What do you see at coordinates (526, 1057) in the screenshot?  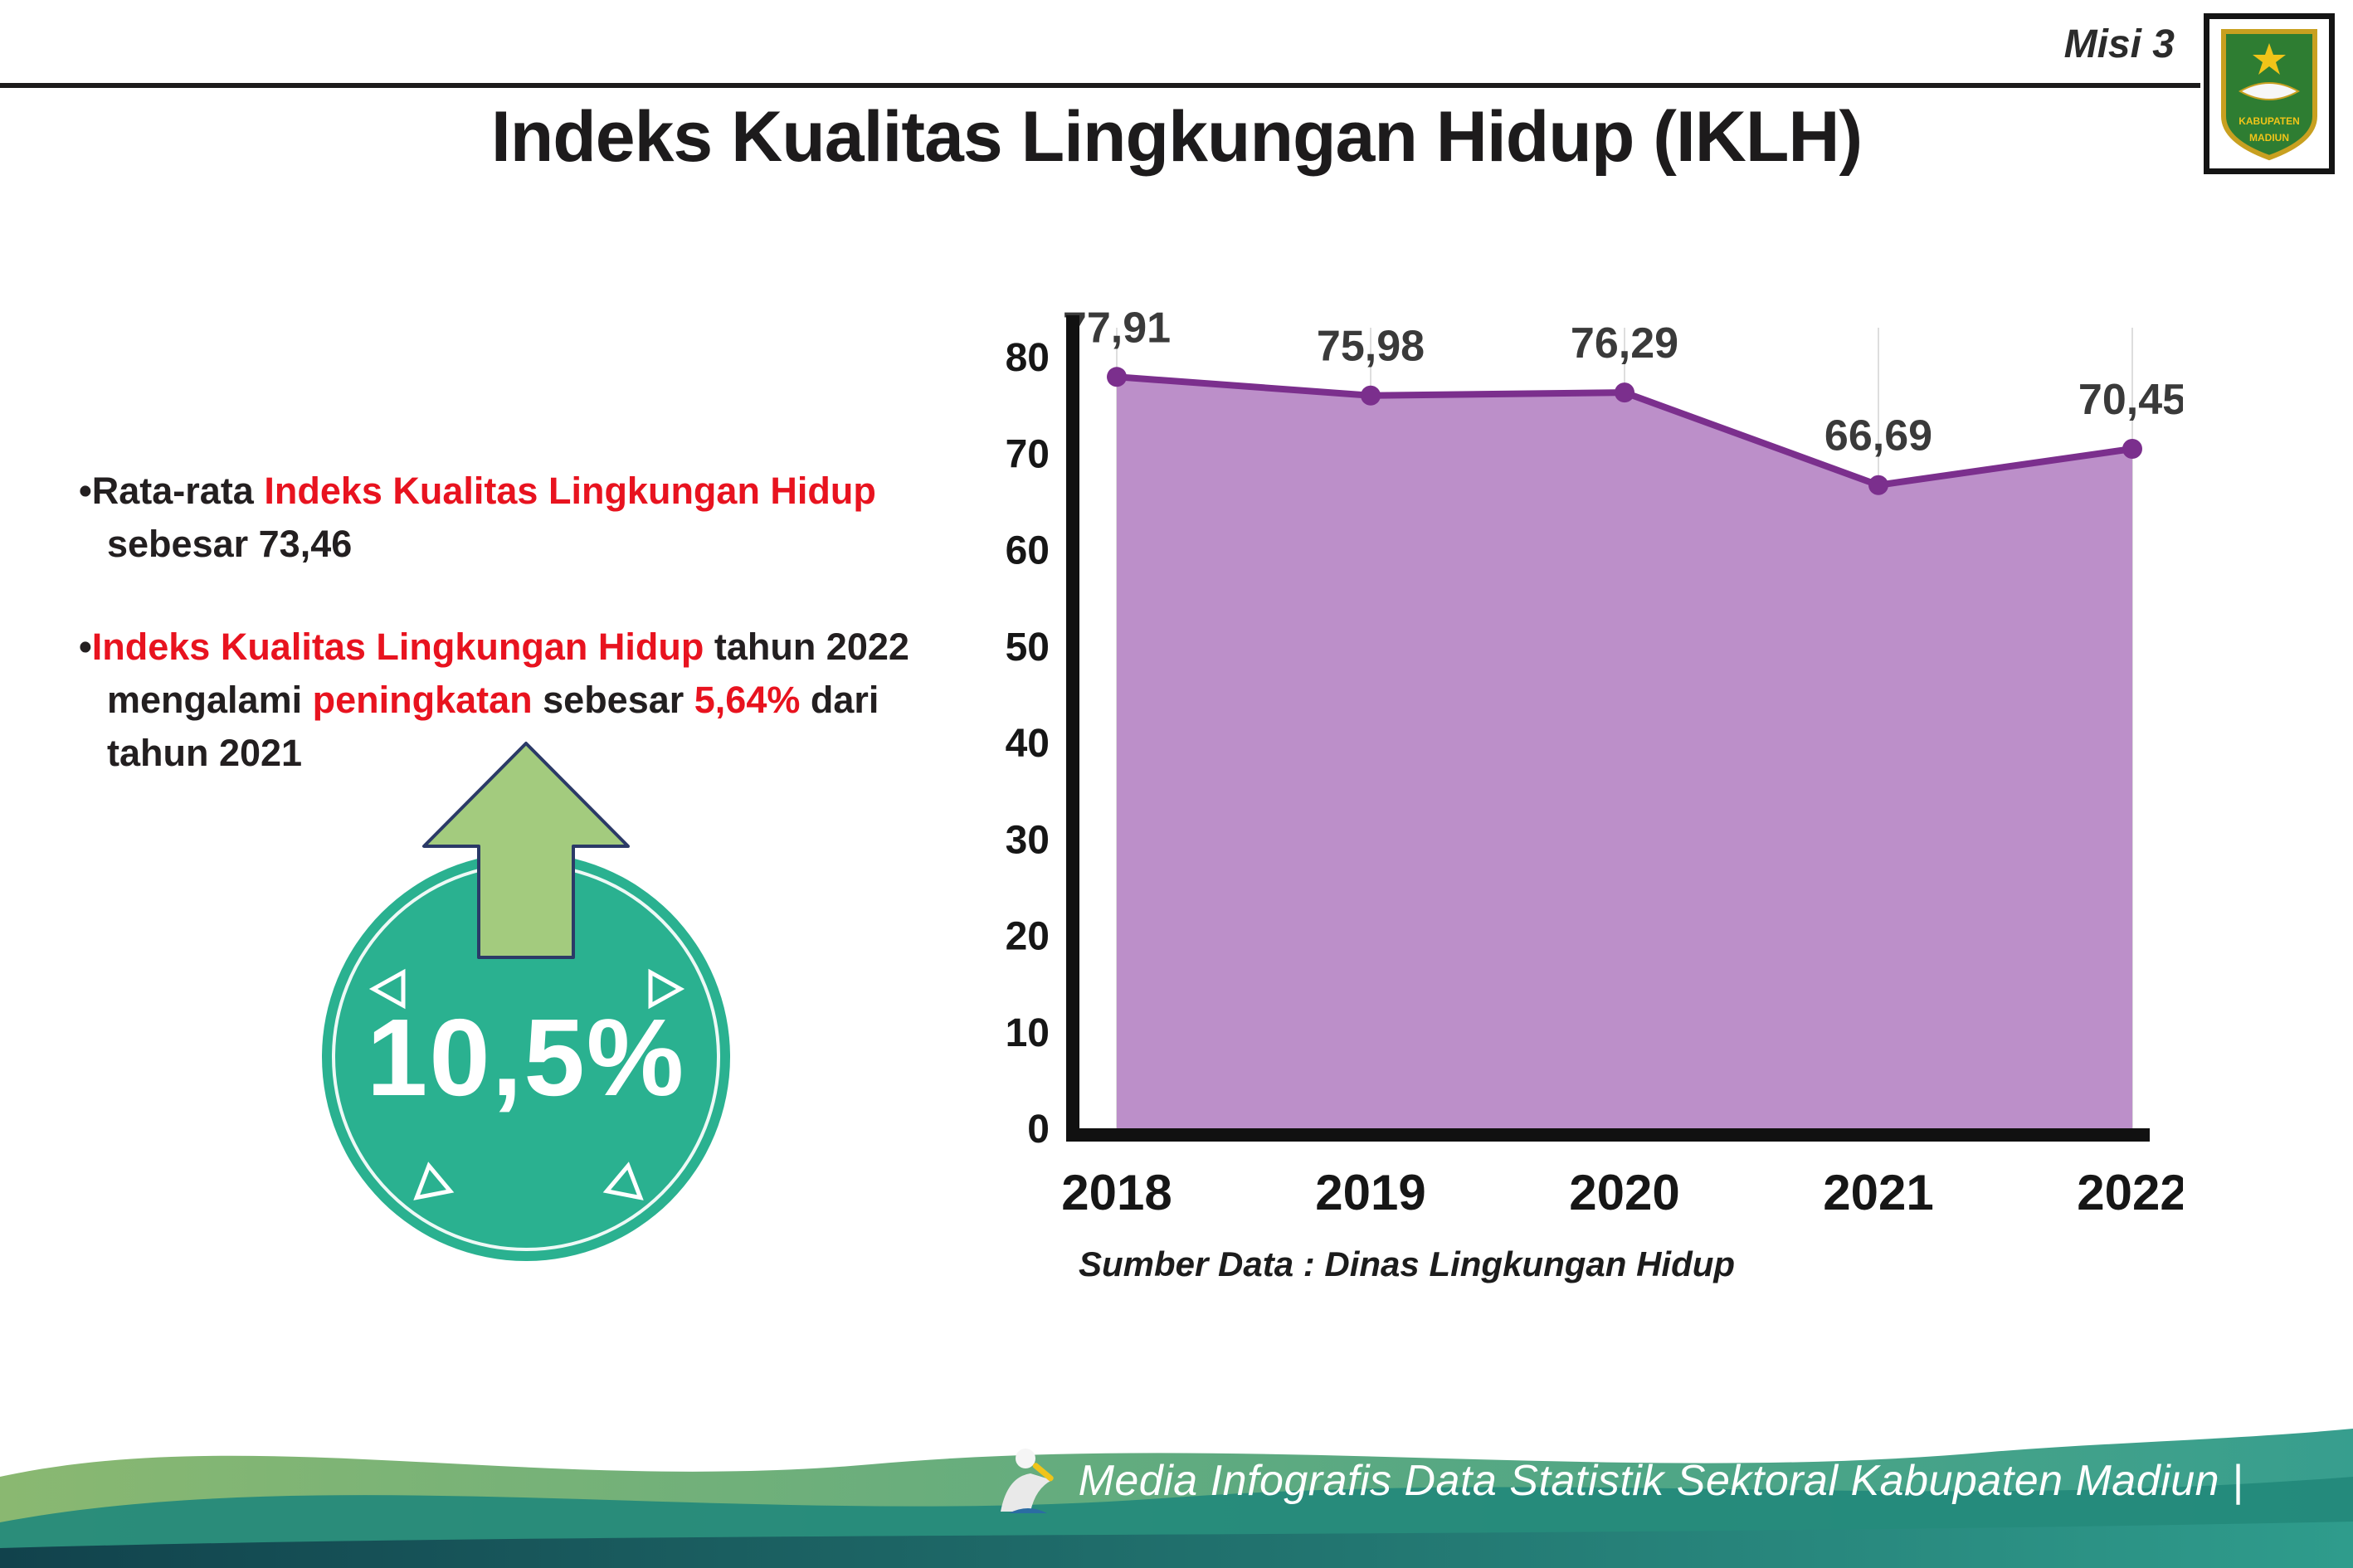 I see `percent-value: 10,5%` at bounding box center [526, 1057].